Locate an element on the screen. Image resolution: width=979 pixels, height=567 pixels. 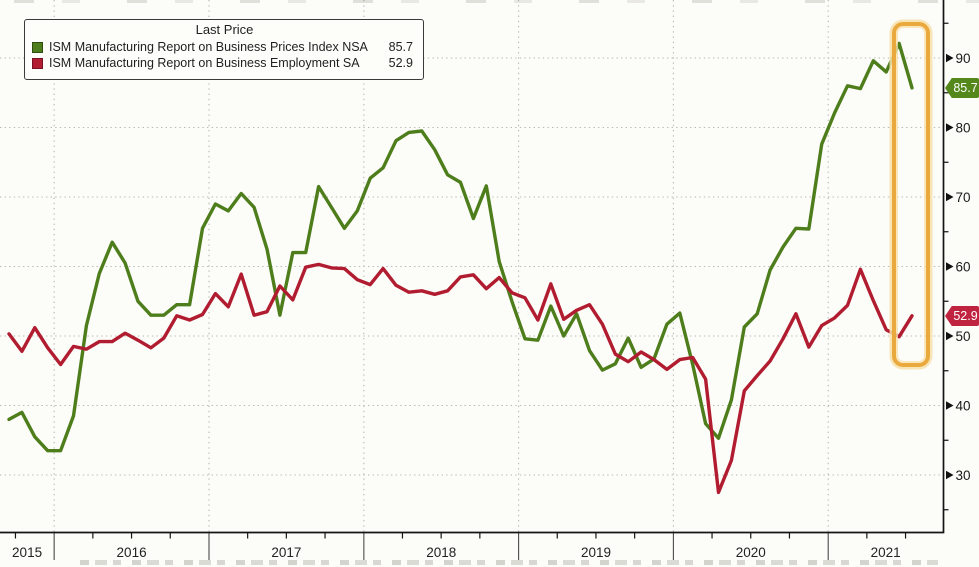
year-label: 2019 is located at coordinates (596, 552).